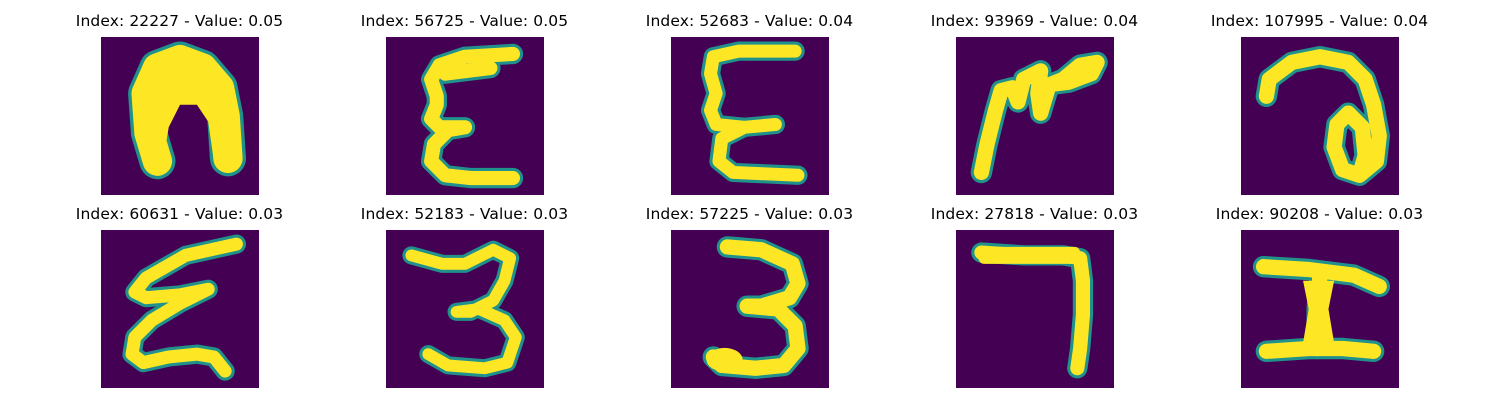 The height and width of the screenshot is (400, 1500). What do you see at coordinates (749, 214) in the screenshot?
I see `panel-title: Index: 57225 - Value: 0.03` at bounding box center [749, 214].